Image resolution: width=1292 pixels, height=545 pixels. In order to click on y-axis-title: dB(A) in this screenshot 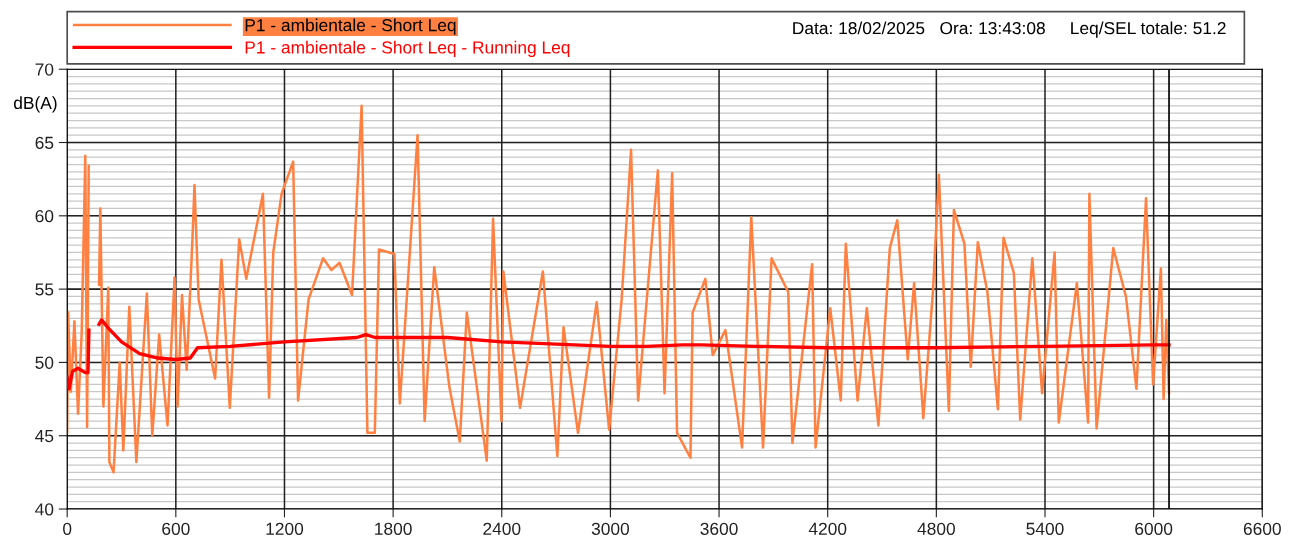, I will do `click(35, 104)`.